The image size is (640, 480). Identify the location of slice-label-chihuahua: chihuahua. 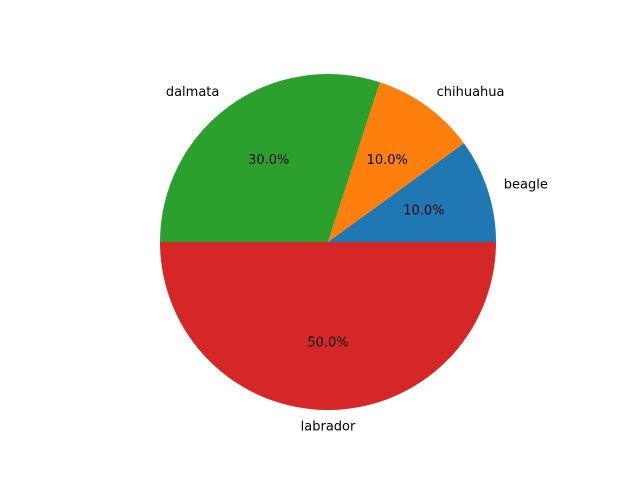
(471, 92).